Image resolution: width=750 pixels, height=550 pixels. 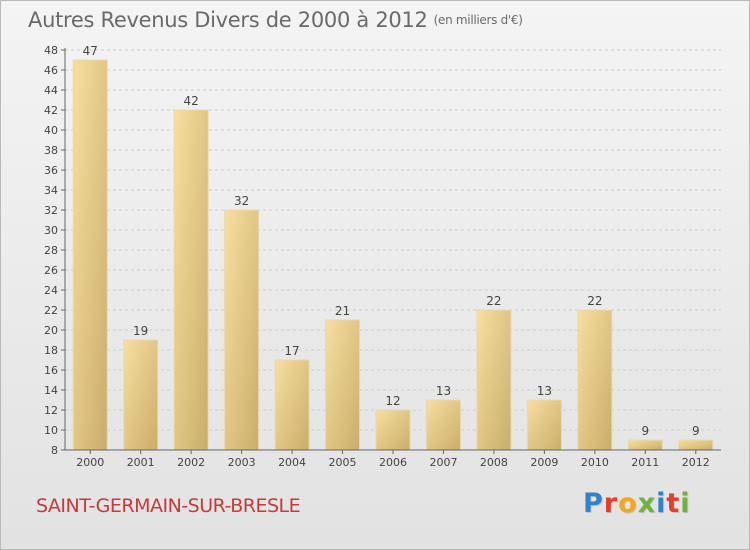 I want to click on data-label: 42, so click(x=191, y=101).